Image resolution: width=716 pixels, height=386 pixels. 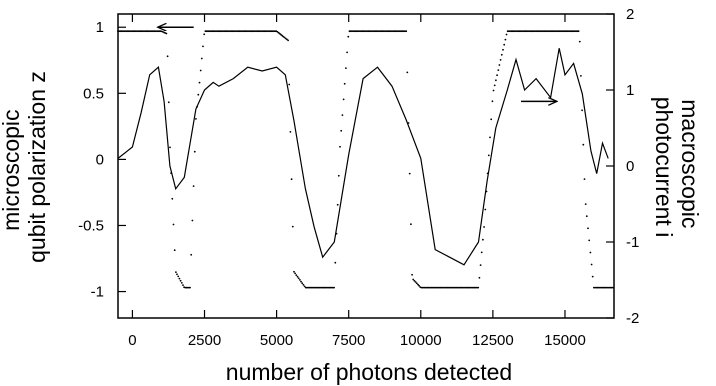 What do you see at coordinates (630, 166) in the screenshot?
I see `right-y-tick-label: 0` at bounding box center [630, 166].